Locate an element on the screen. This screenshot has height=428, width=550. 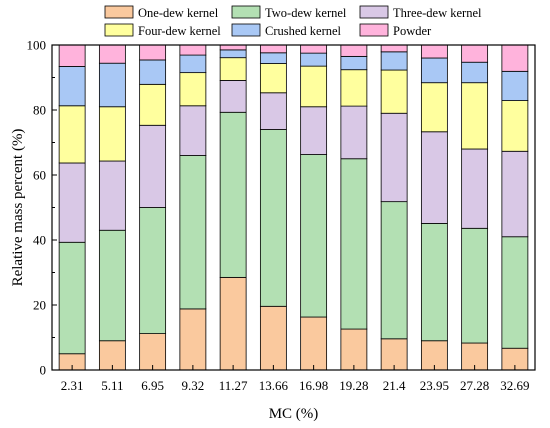
y-tick-label: 80 is located at coordinates (39, 110).